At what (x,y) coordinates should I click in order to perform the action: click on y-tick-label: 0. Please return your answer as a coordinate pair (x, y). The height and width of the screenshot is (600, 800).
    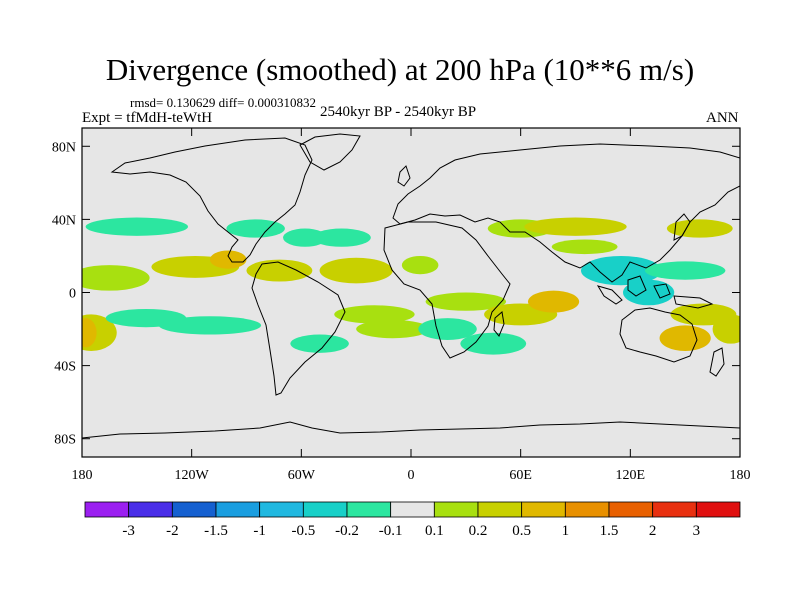
    Looking at the image, I should click on (72, 294).